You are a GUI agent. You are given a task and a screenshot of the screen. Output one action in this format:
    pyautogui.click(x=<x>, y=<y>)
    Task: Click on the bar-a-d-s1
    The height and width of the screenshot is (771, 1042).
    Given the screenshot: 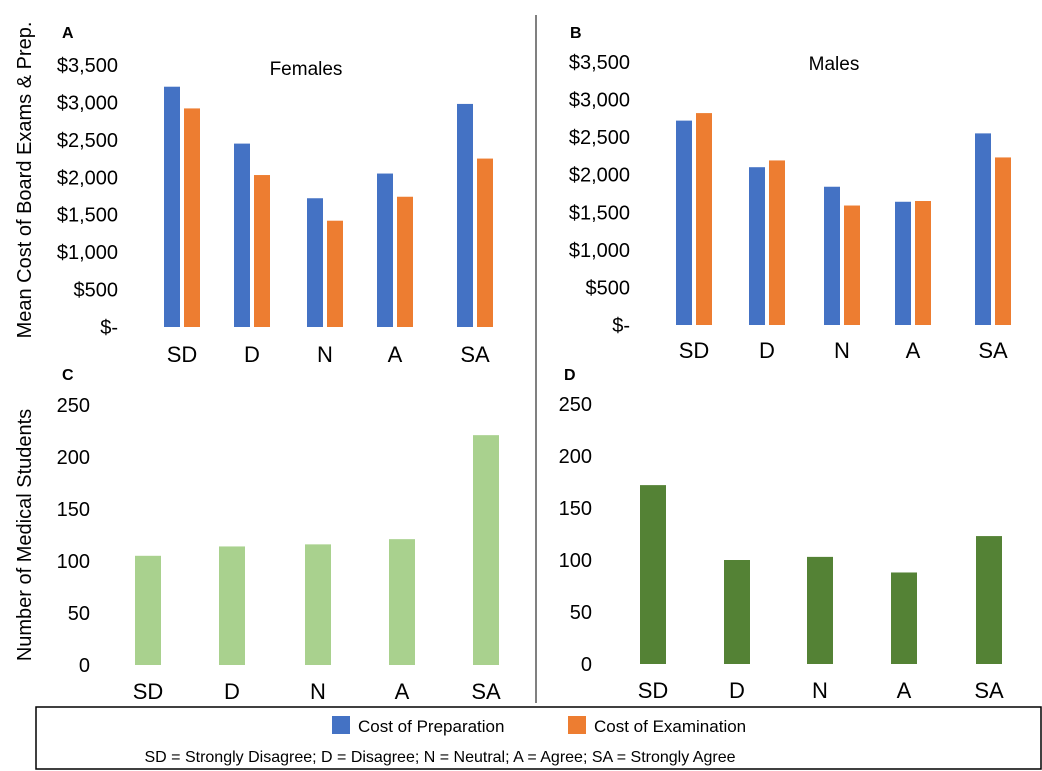 What is the action you would take?
    pyautogui.click(x=262, y=251)
    